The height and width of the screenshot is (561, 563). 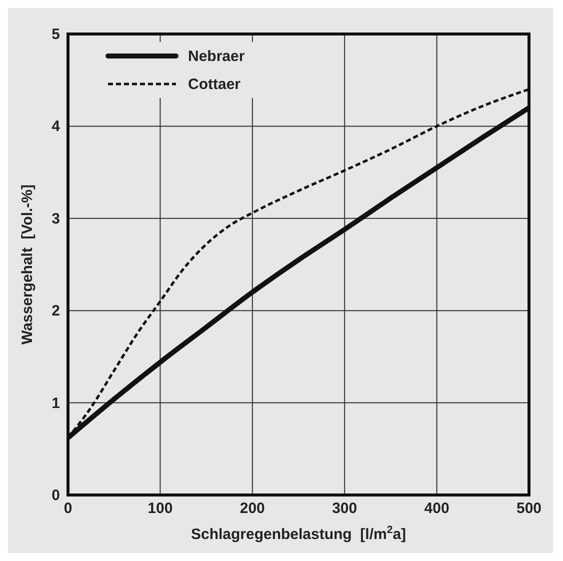 What do you see at coordinates (68, 508) in the screenshot?
I see `x-tick-label: 0` at bounding box center [68, 508].